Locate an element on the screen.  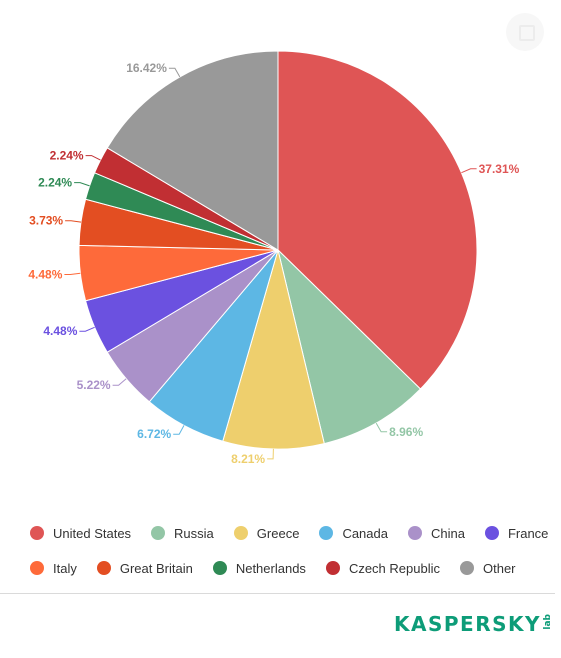
legend-item-canada: Canada is located at coordinates (353, 533).